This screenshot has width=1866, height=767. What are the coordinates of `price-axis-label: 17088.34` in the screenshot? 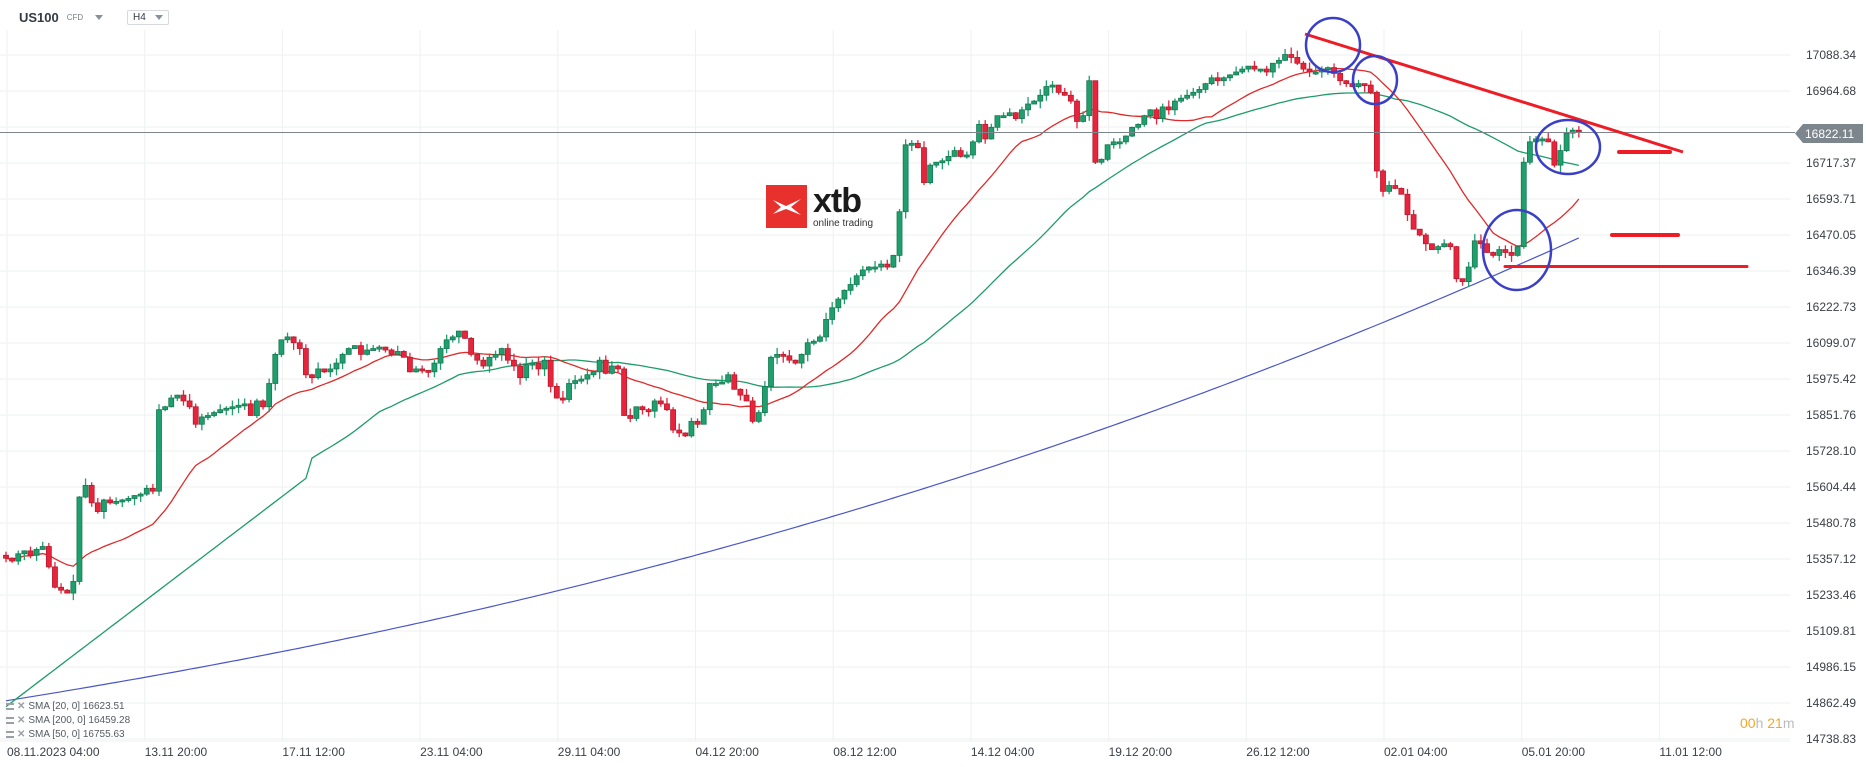 It's located at (1831, 55).